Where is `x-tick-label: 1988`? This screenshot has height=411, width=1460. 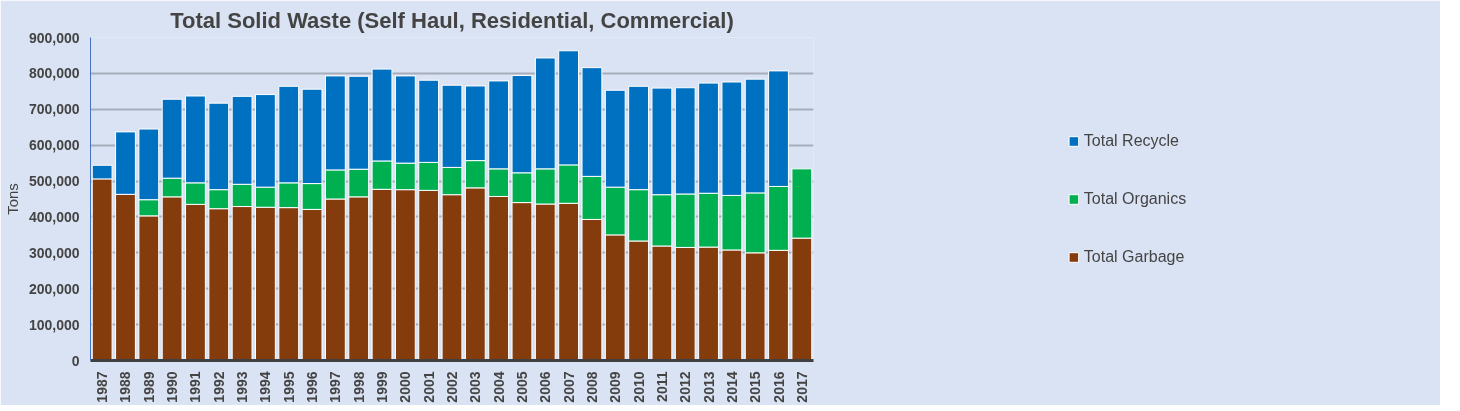
x-tick-label: 1988 is located at coordinates (125, 387).